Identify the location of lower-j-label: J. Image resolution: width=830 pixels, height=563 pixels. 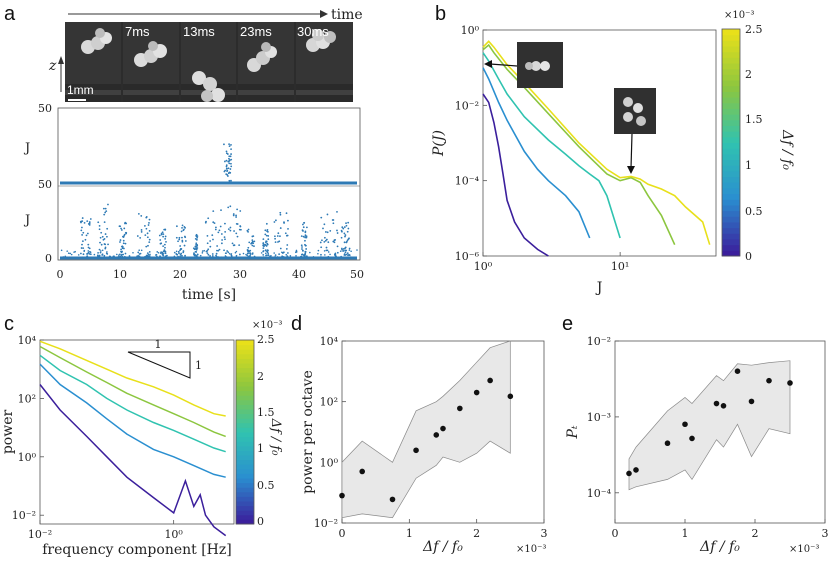
(26, 220).